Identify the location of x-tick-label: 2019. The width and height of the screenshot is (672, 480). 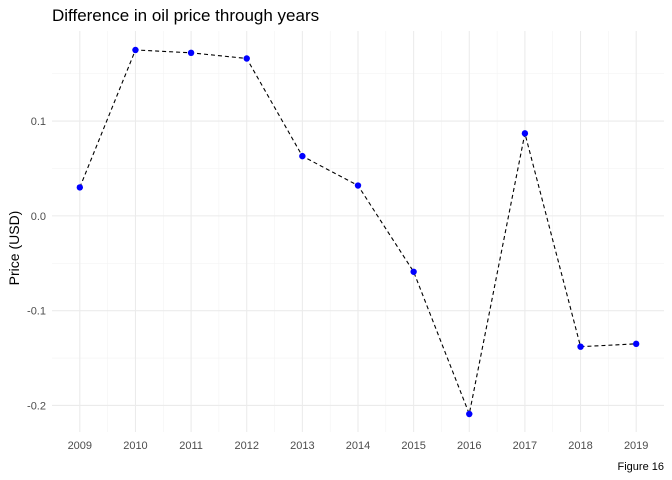
(636, 446).